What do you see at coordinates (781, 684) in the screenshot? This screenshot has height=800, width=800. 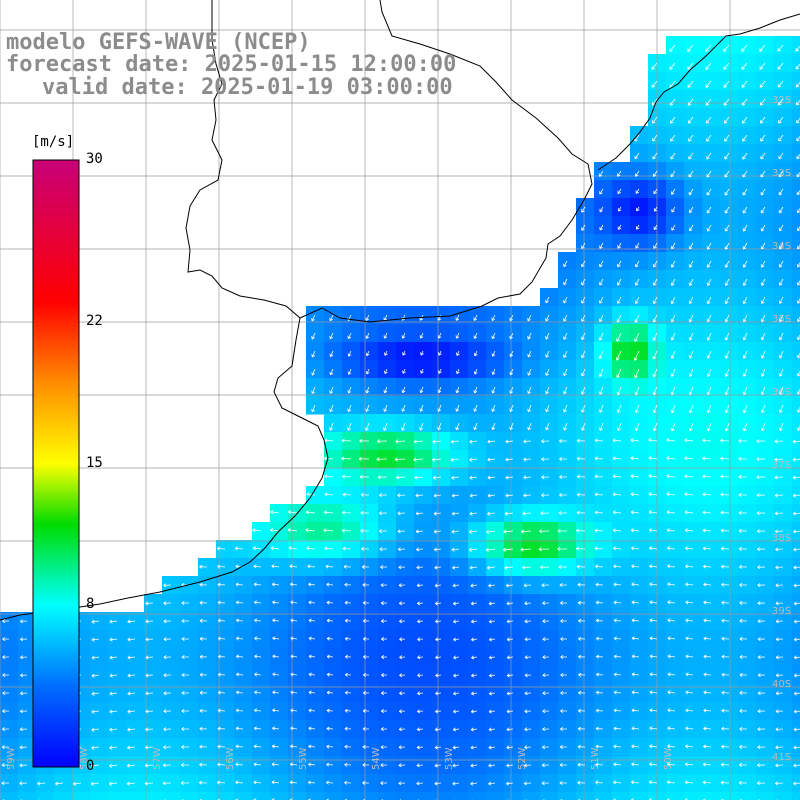 I see `lat-label: 40S` at bounding box center [781, 684].